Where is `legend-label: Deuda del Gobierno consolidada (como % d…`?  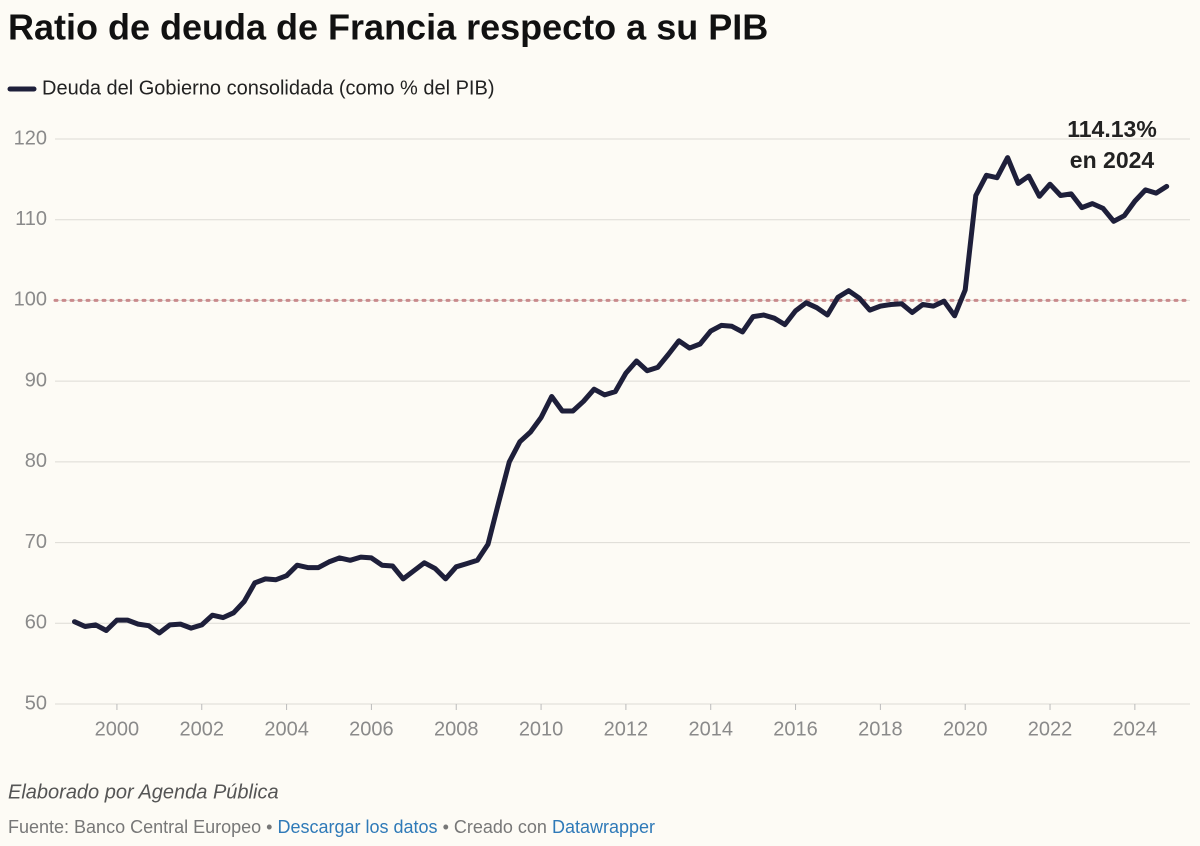
legend-label: Deuda del Gobierno consolidada (como % d… is located at coordinates (268, 88).